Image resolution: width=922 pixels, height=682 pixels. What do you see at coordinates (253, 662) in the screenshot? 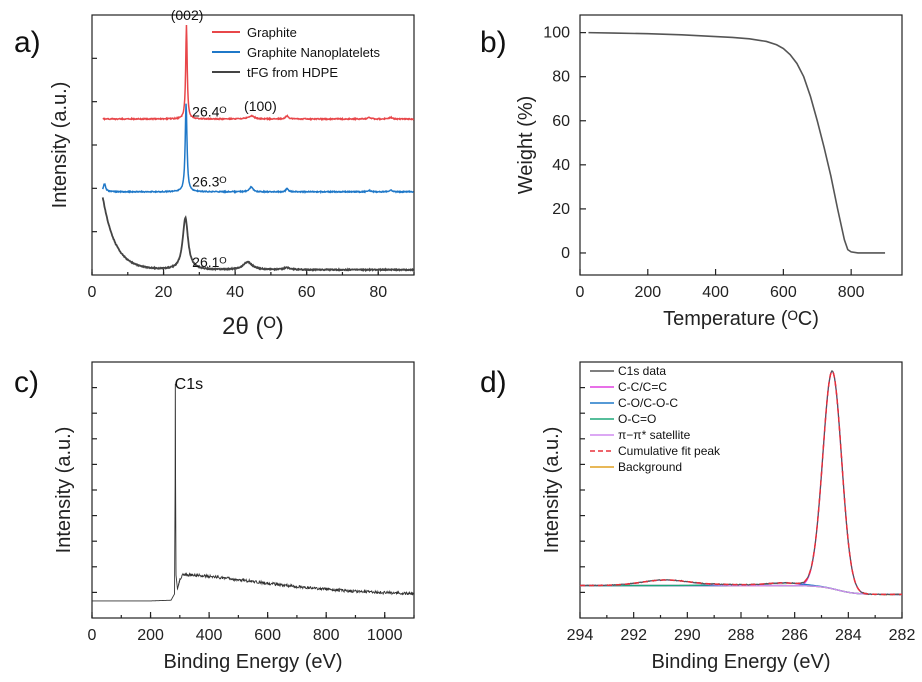
I see `panel-c-xlabel: Binding Energy (eV)` at bounding box center [253, 662].